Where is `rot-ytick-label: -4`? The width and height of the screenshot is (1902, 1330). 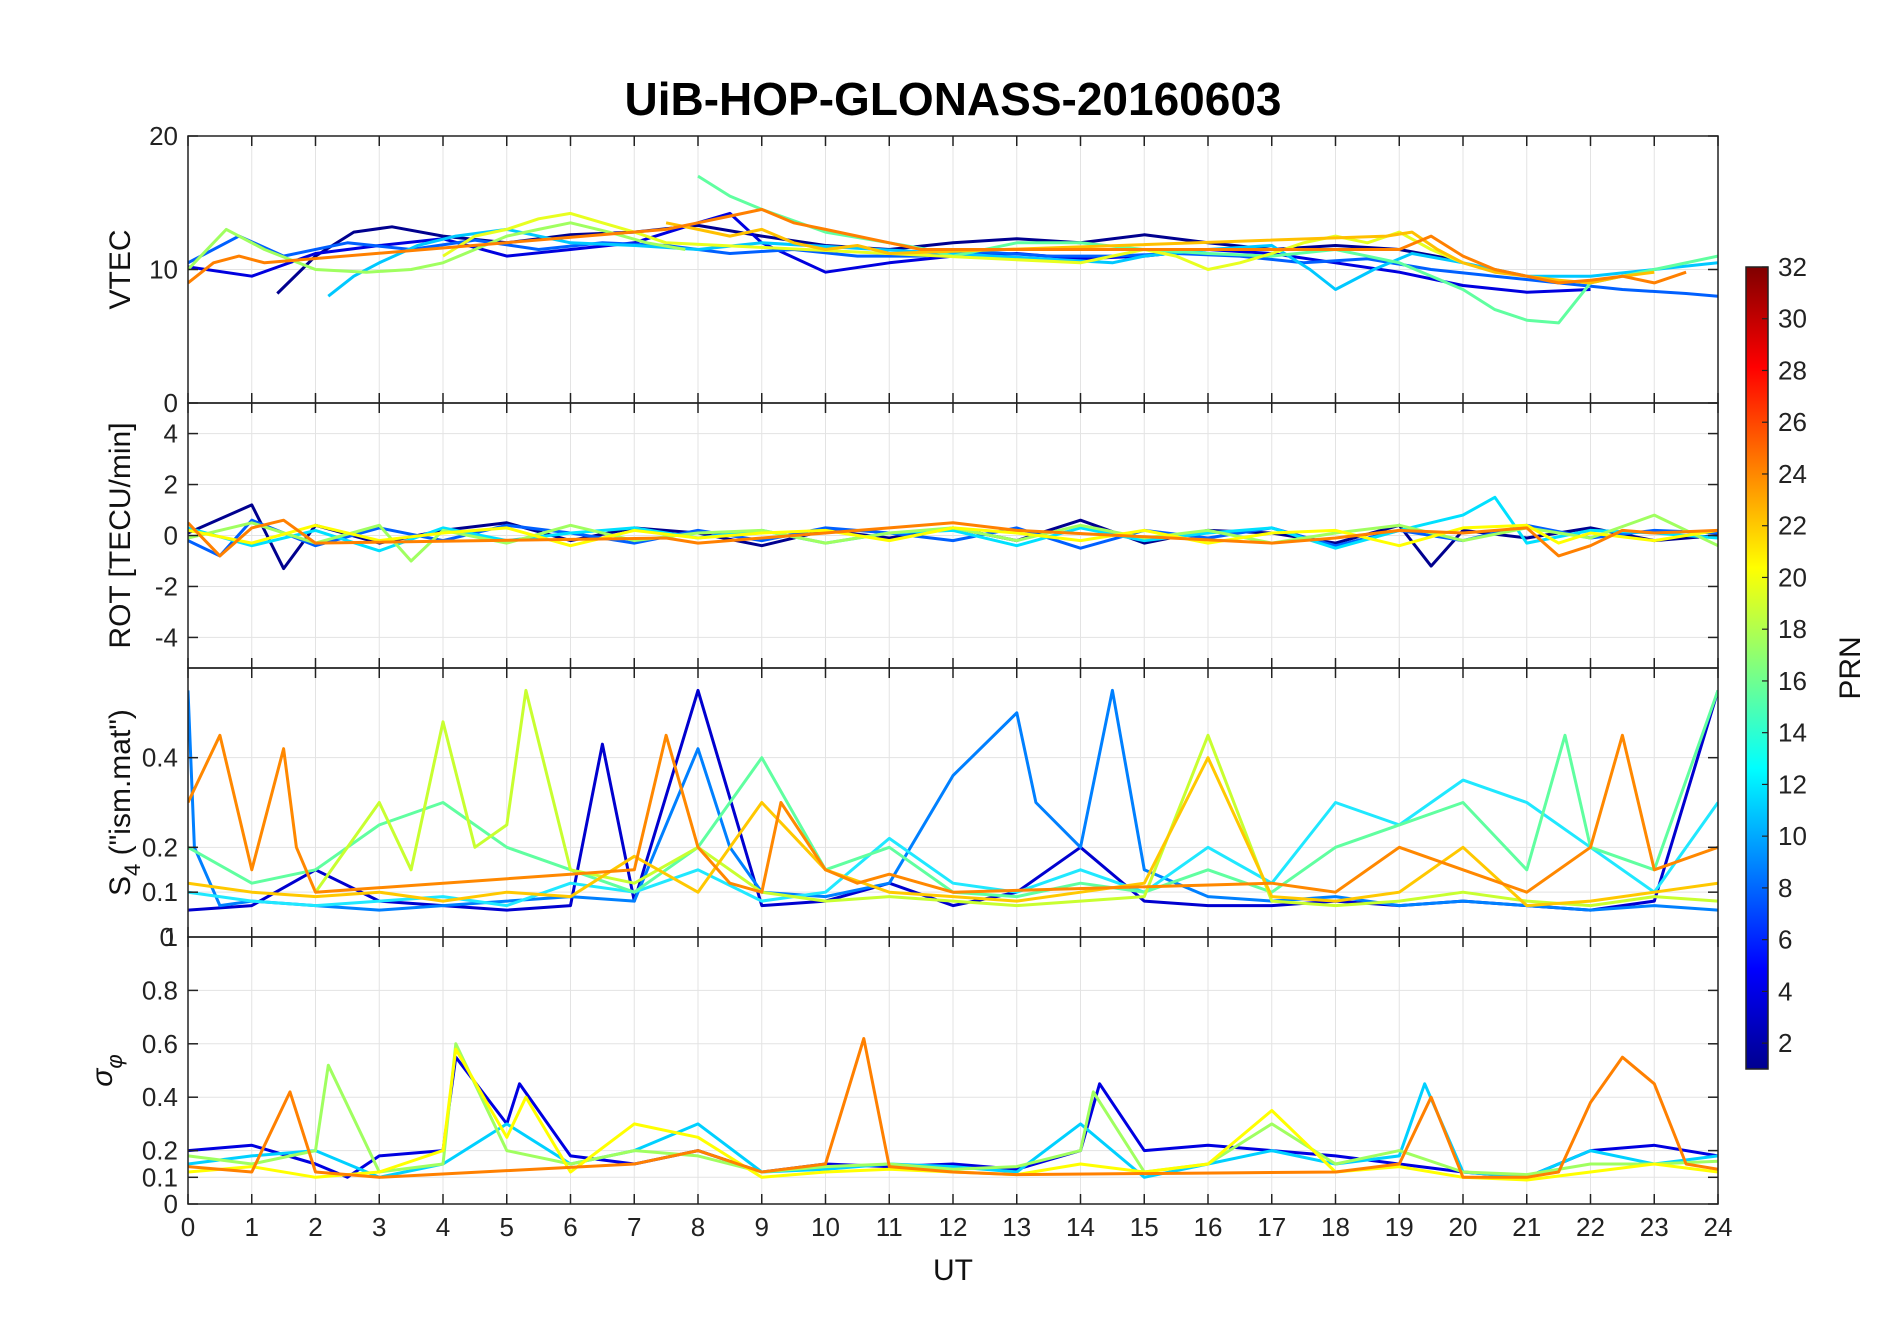
rot-ytick-label: -4 is located at coordinates (166, 637).